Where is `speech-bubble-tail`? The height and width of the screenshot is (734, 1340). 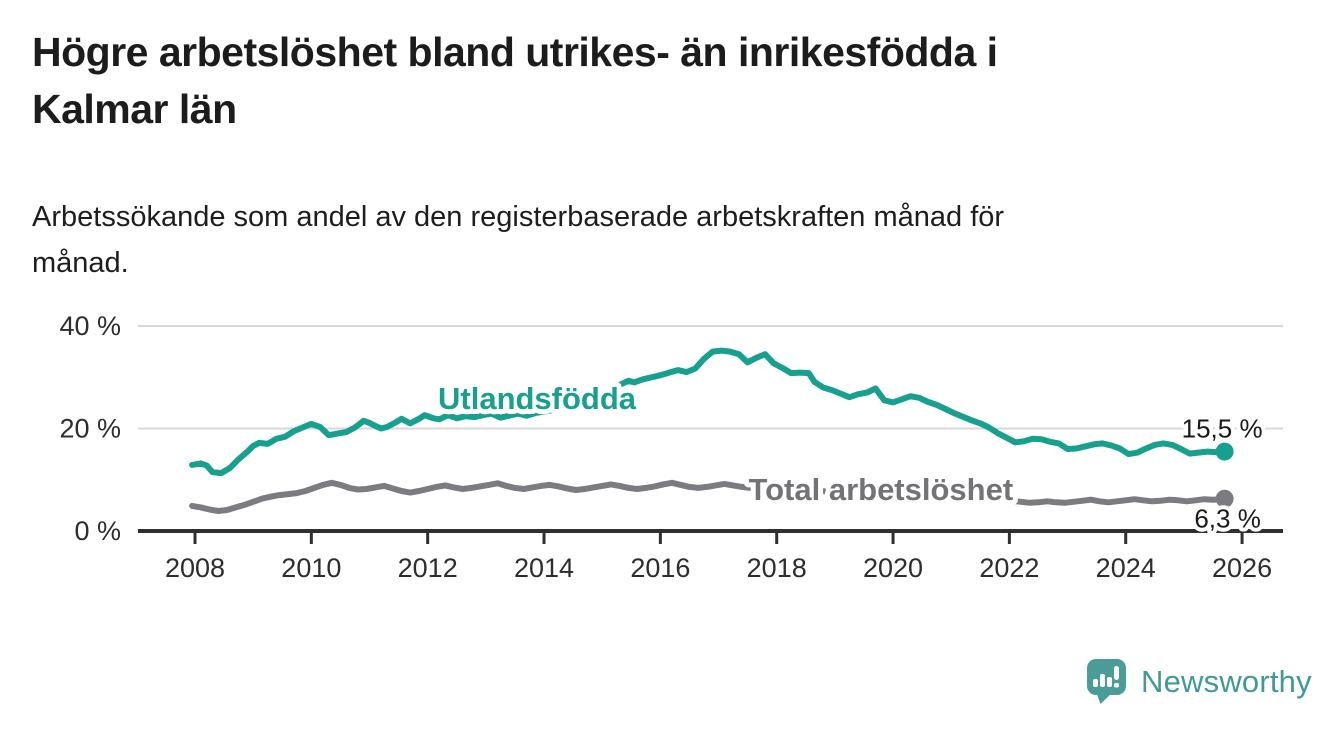
speech-bubble-tail is located at coordinates (1104, 698).